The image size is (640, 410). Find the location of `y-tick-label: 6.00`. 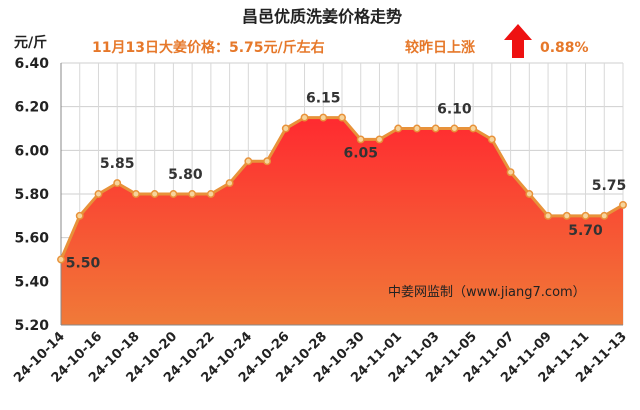

y-tick-label: 6.00 is located at coordinates (31, 151).